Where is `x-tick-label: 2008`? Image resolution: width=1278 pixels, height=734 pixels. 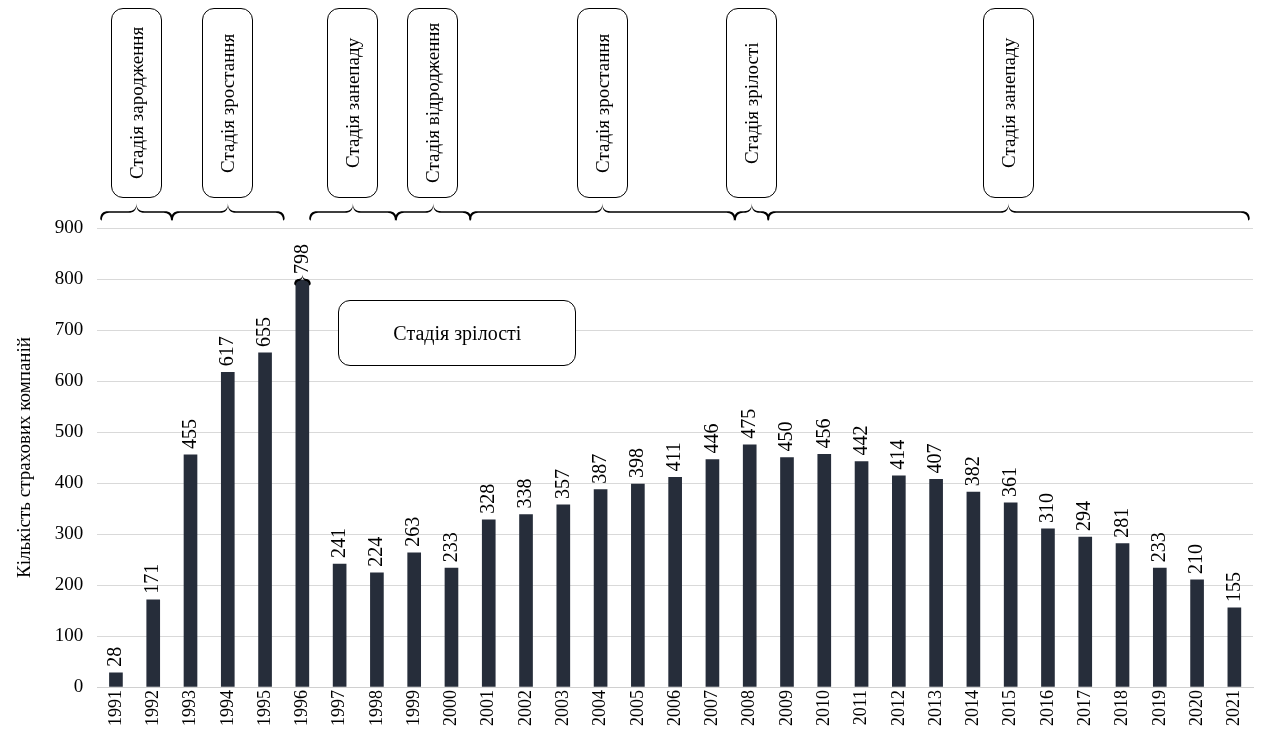
x-tick-label: 2008 is located at coordinates (748, 708).